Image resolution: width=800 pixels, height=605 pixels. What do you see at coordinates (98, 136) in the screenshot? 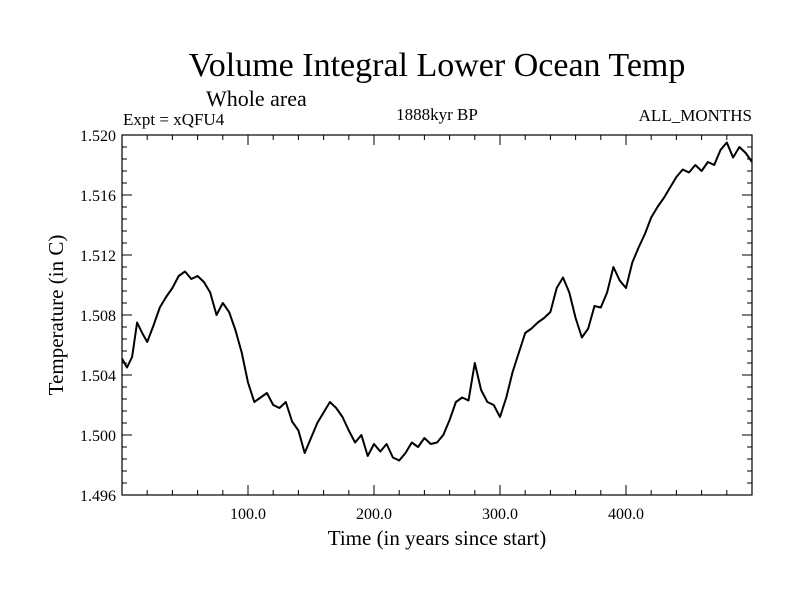
I see `y-tick-label: 1.520` at bounding box center [98, 136].